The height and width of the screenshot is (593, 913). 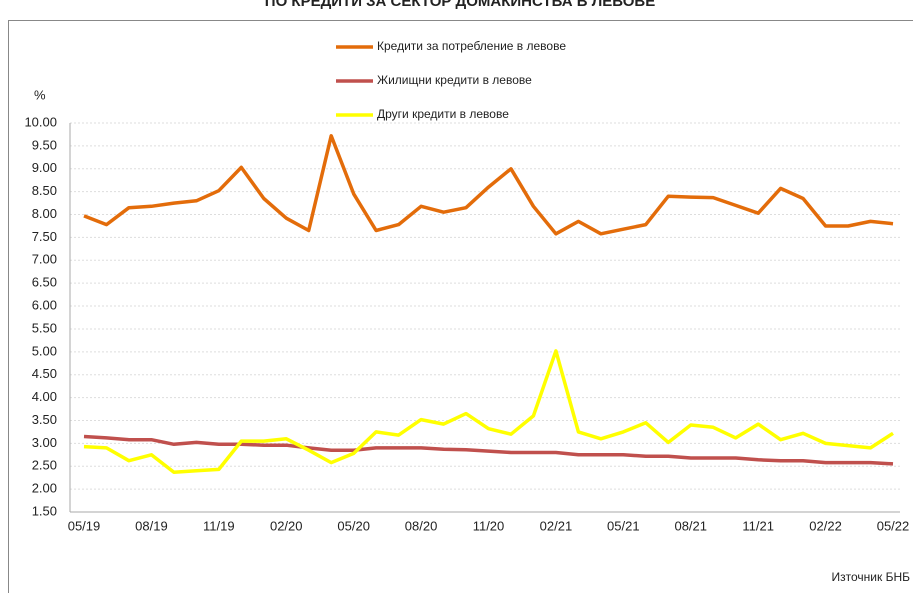 What do you see at coordinates (44, 259) in the screenshot?
I see `y-tick-label: 7.00` at bounding box center [44, 259].